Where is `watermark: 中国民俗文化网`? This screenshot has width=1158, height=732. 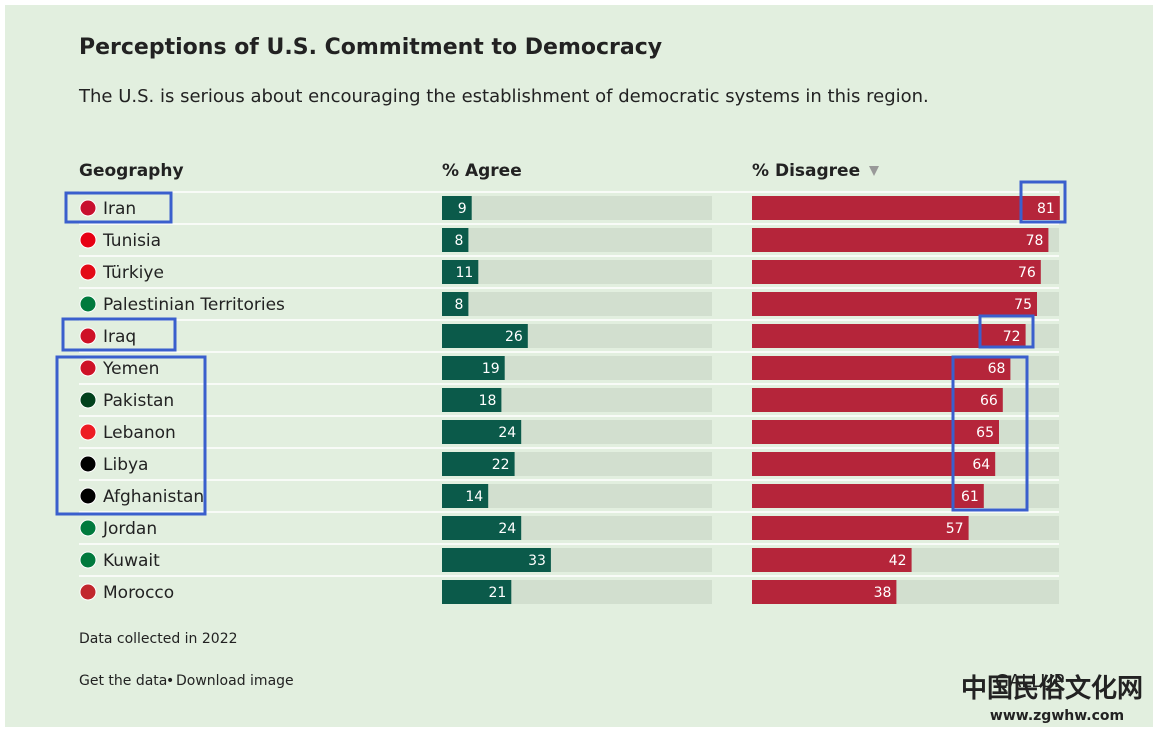 watermark: 中国民俗文化网 is located at coordinates (1052, 688).